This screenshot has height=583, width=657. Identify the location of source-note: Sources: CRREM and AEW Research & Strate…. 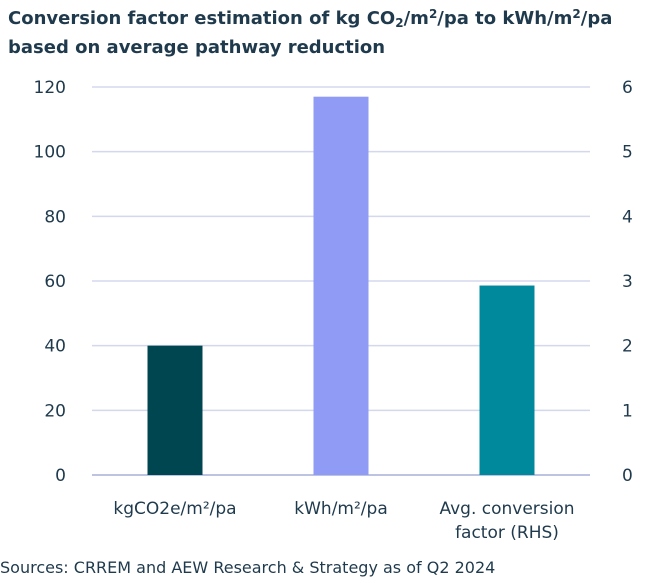
(248, 567).